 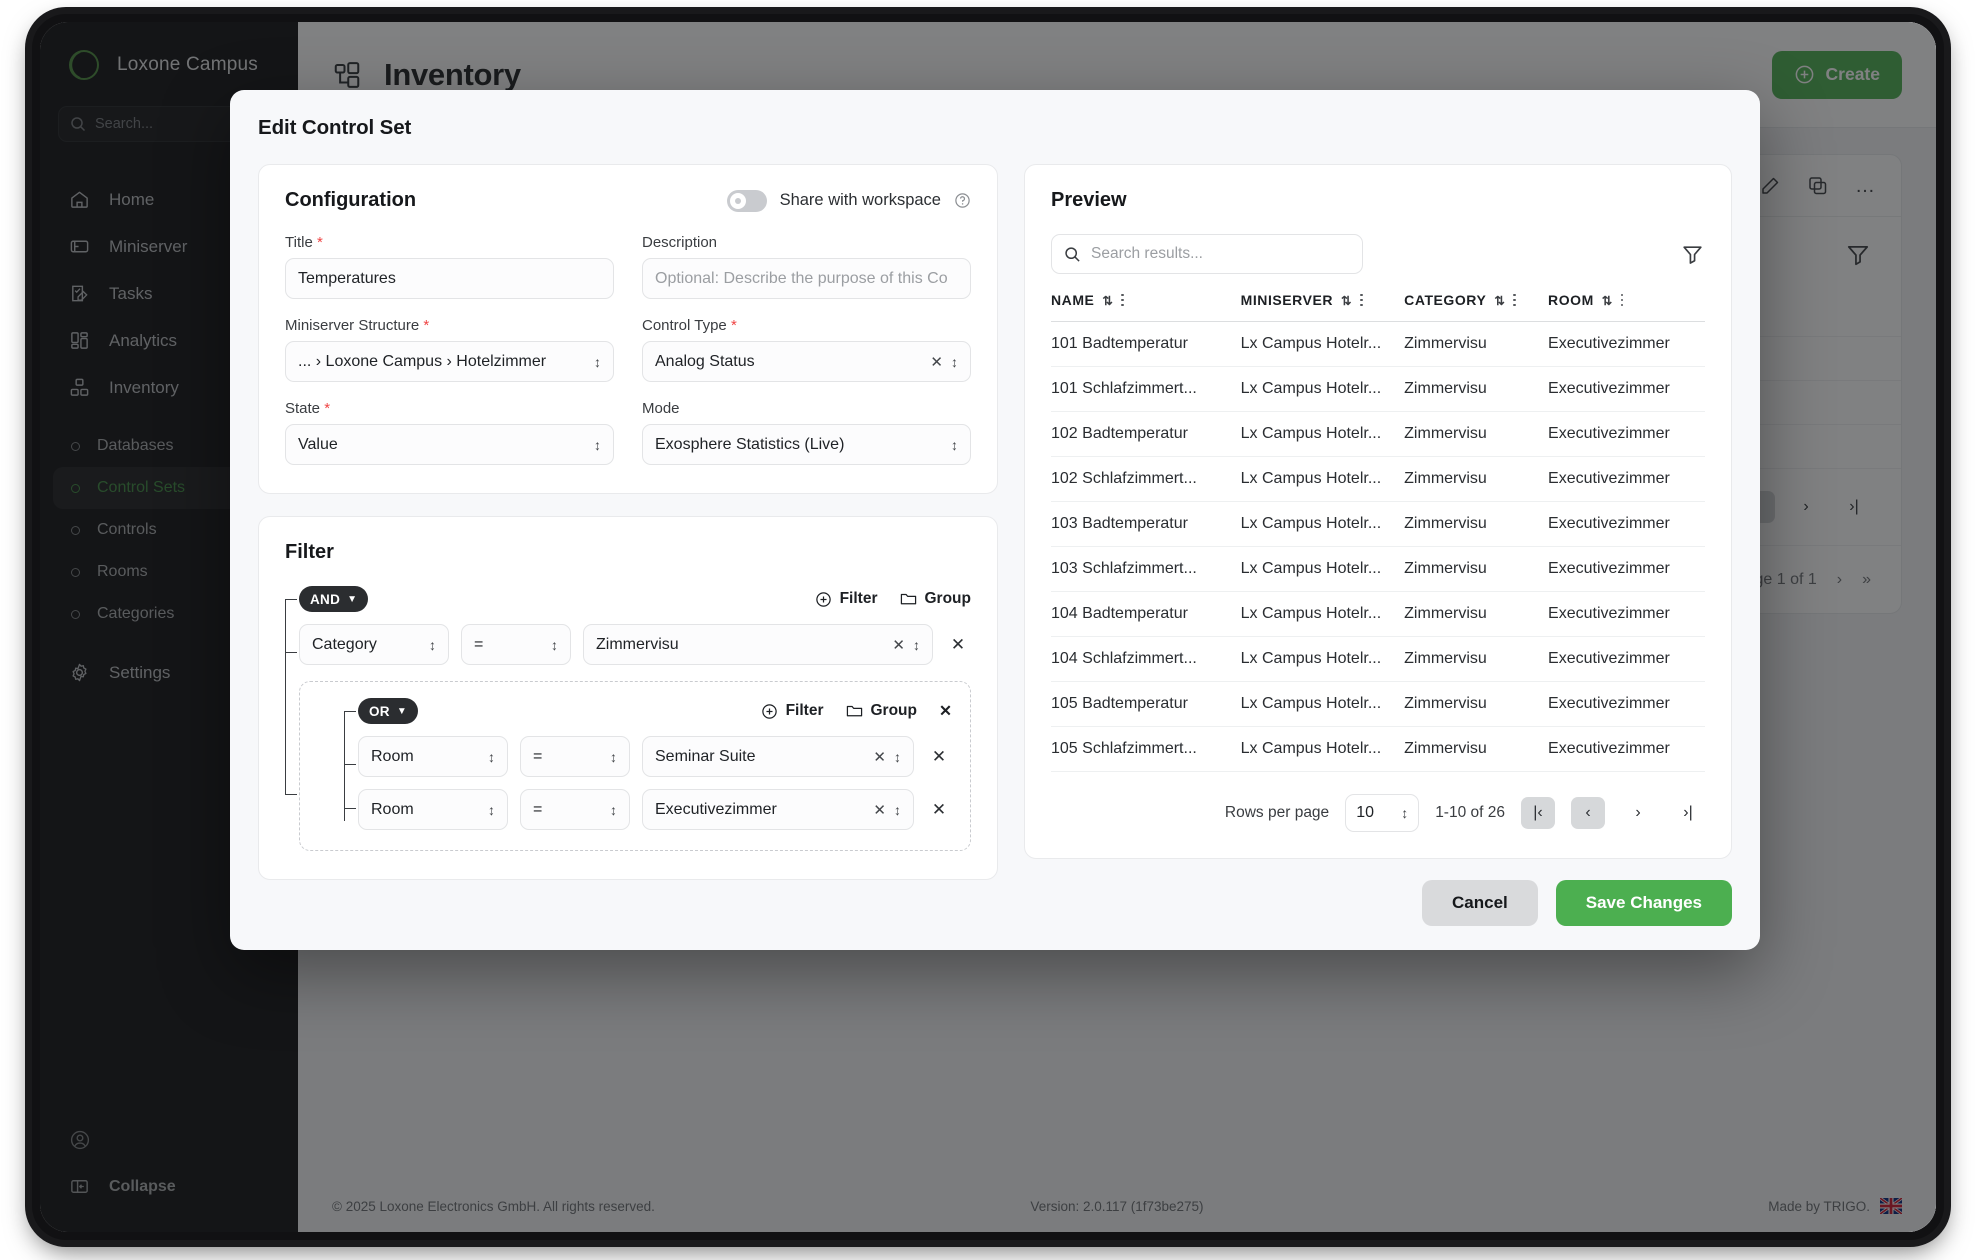 What do you see at coordinates (823, 599) in the screenshot?
I see `plus-circle-icon` at bounding box center [823, 599].